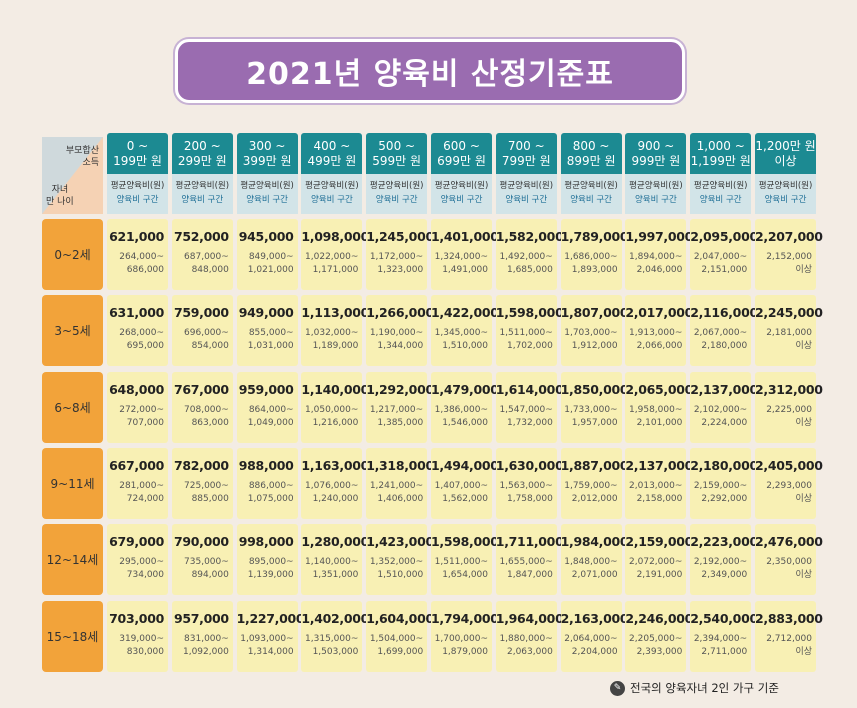 The width and height of the screenshot is (857, 708). I want to click on table-cell: 1,494,000 1,407,000~ 1,562,000, so click(465, 483).